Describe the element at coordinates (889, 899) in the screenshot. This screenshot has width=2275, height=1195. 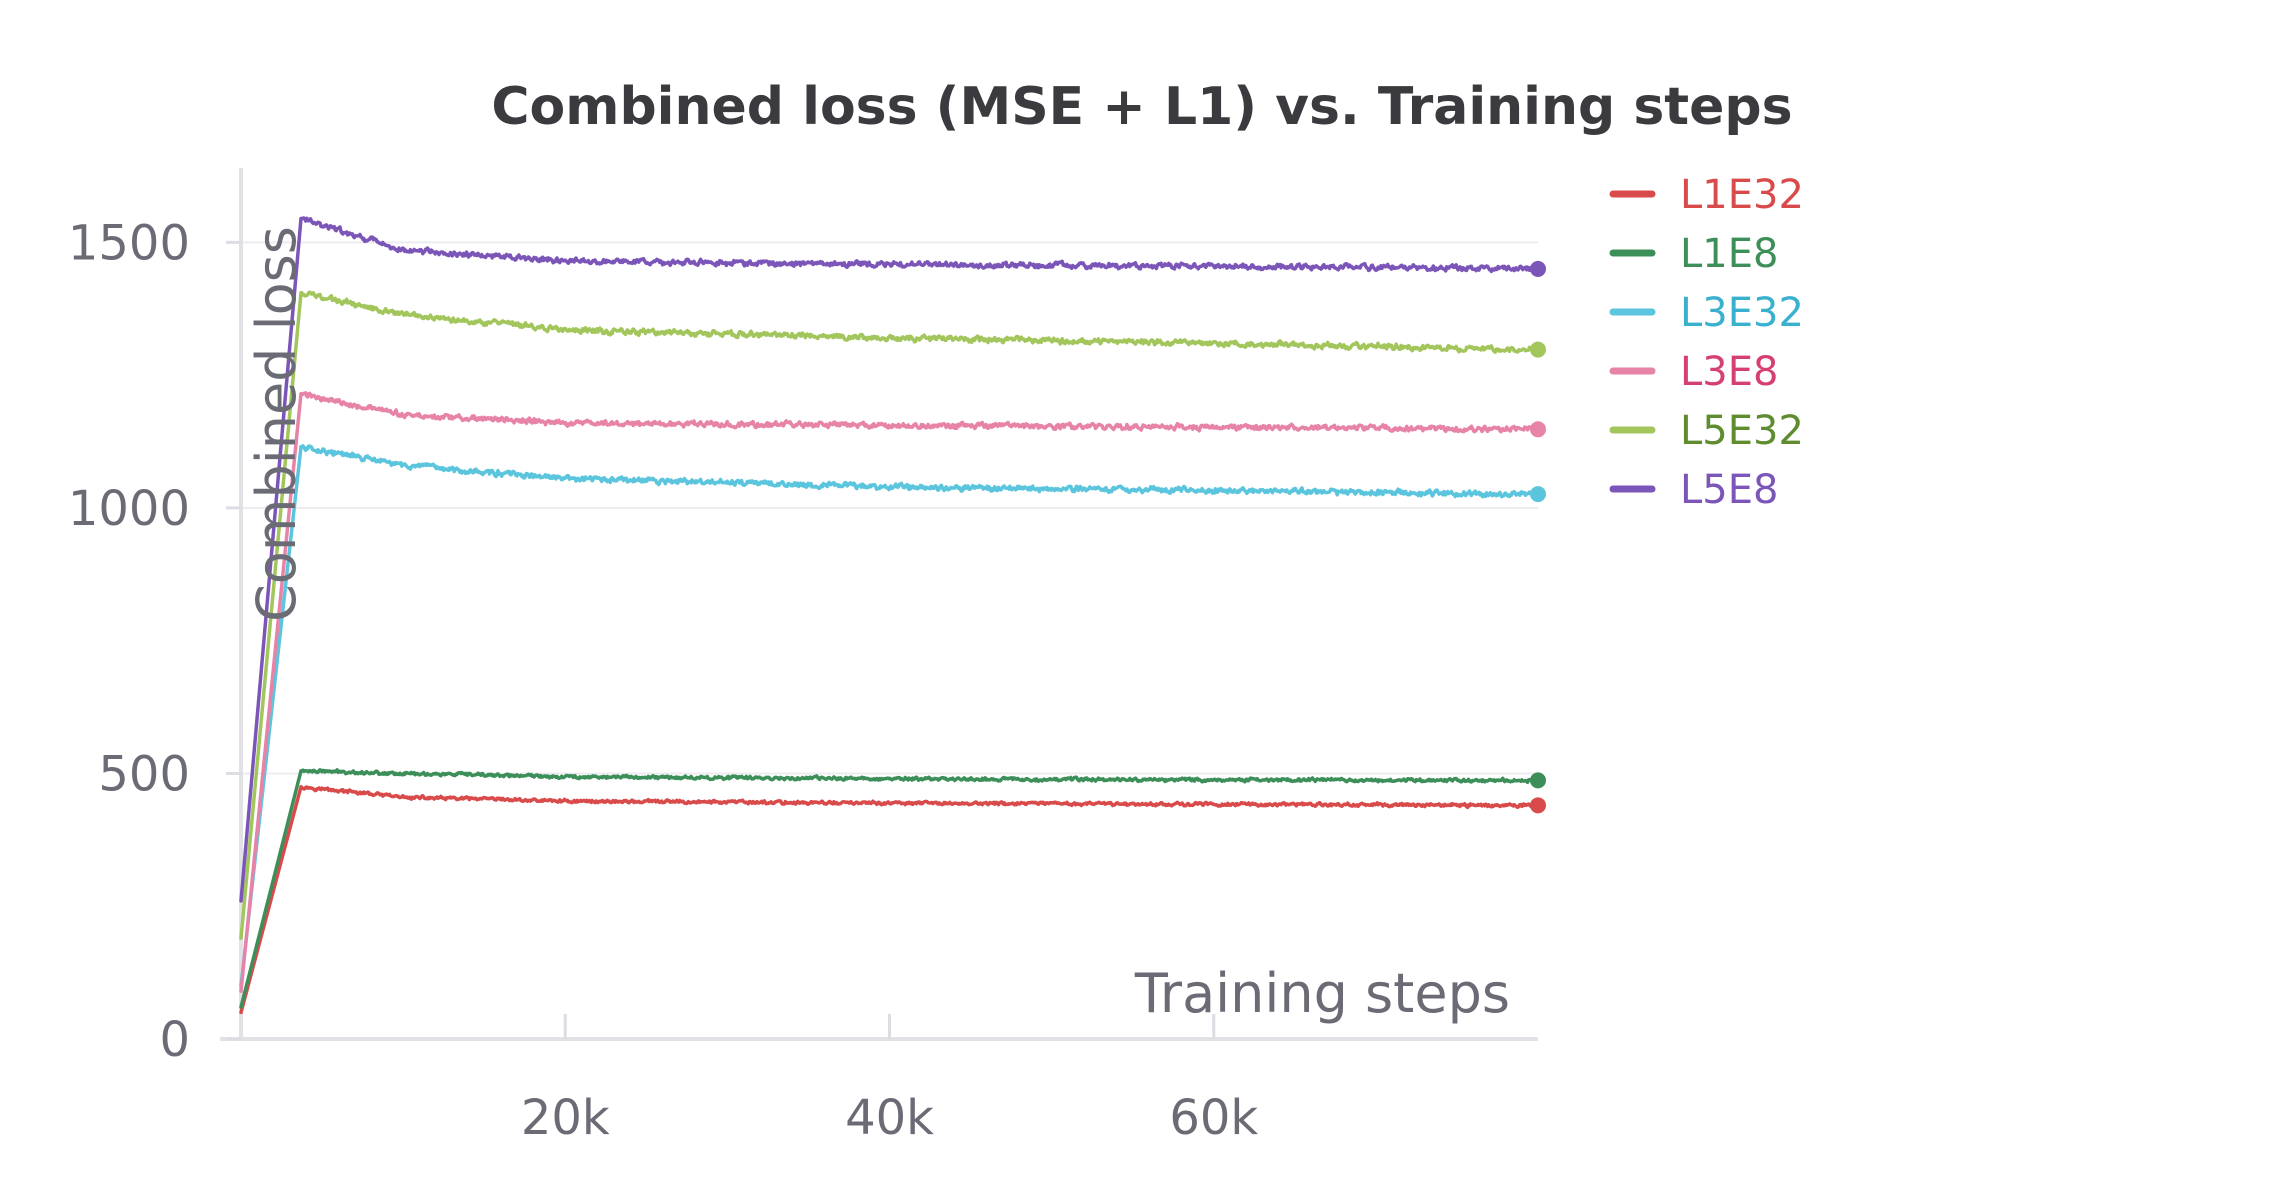
I see `series-line-l1e32` at that location.